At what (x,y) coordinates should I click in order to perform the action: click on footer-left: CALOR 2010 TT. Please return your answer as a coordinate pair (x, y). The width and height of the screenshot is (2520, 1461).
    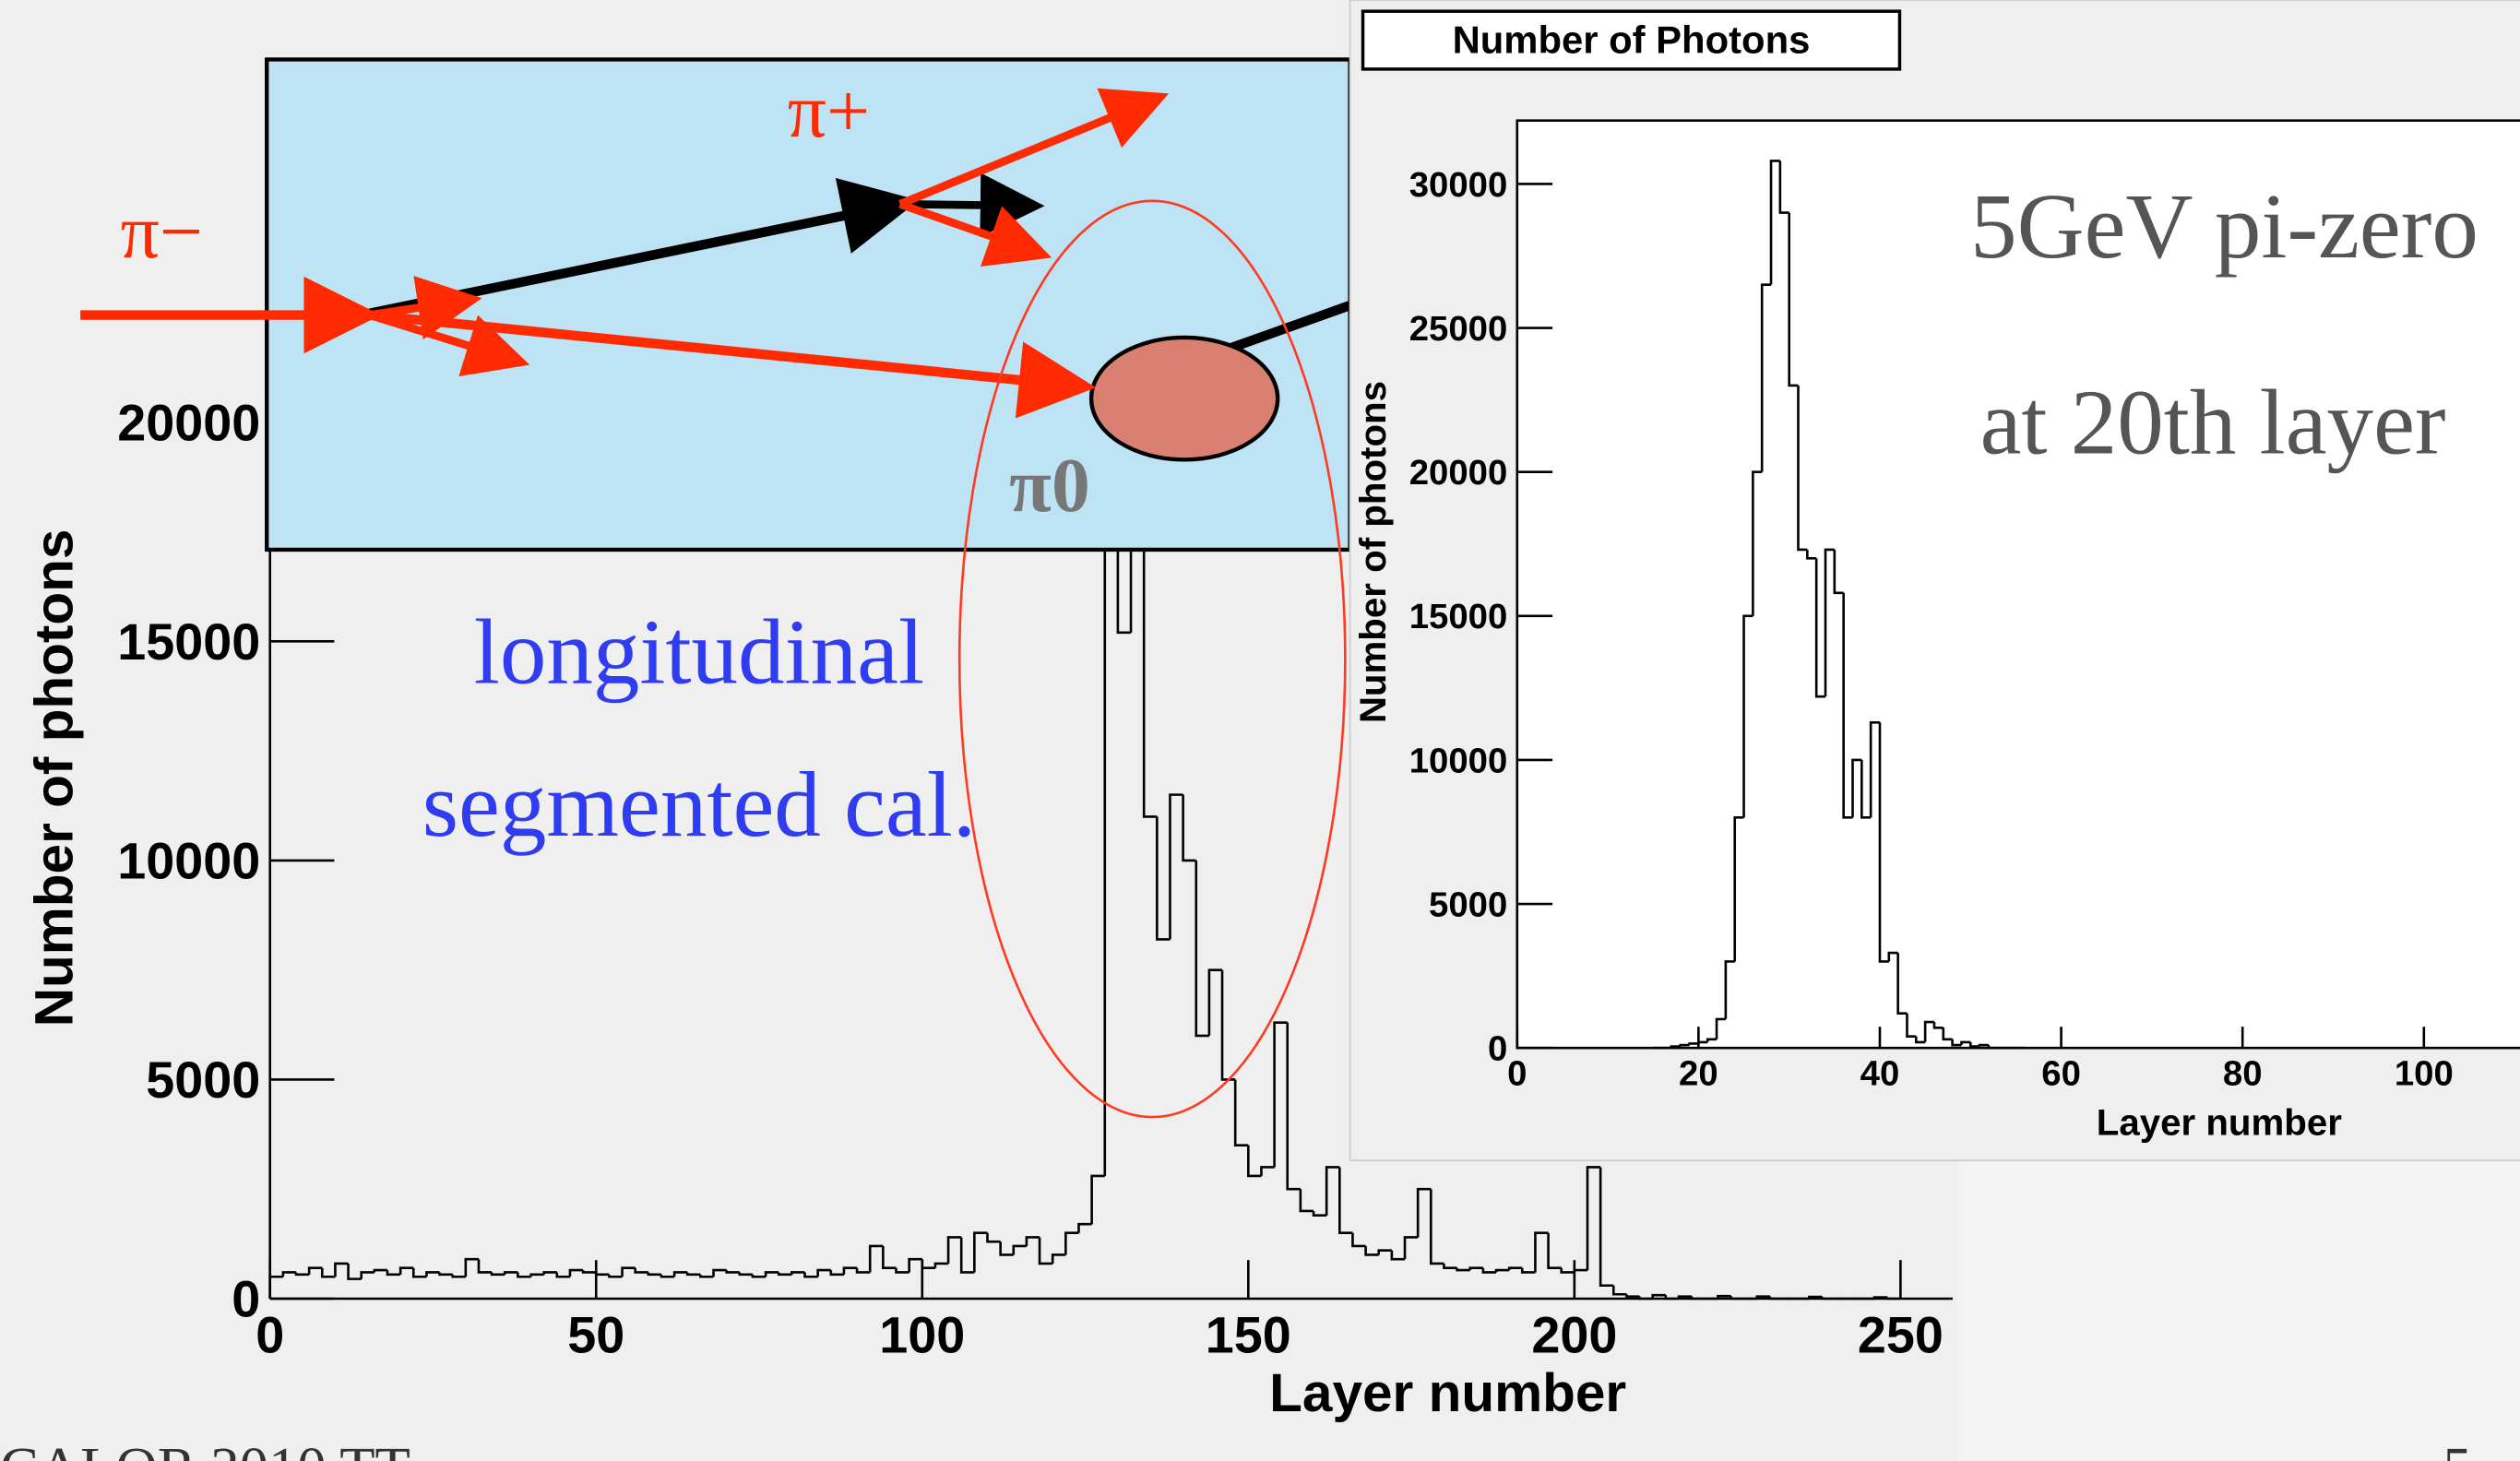
    Looking at the image, I should click on (205, 1448).